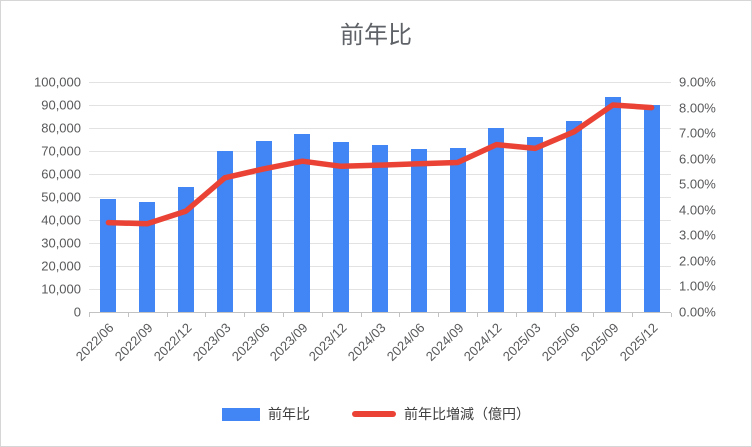  What do you see at coordinates (61, 128) in the screenshot?
I see `y-tick-label: 80,000` at bounding box center [61, 128].